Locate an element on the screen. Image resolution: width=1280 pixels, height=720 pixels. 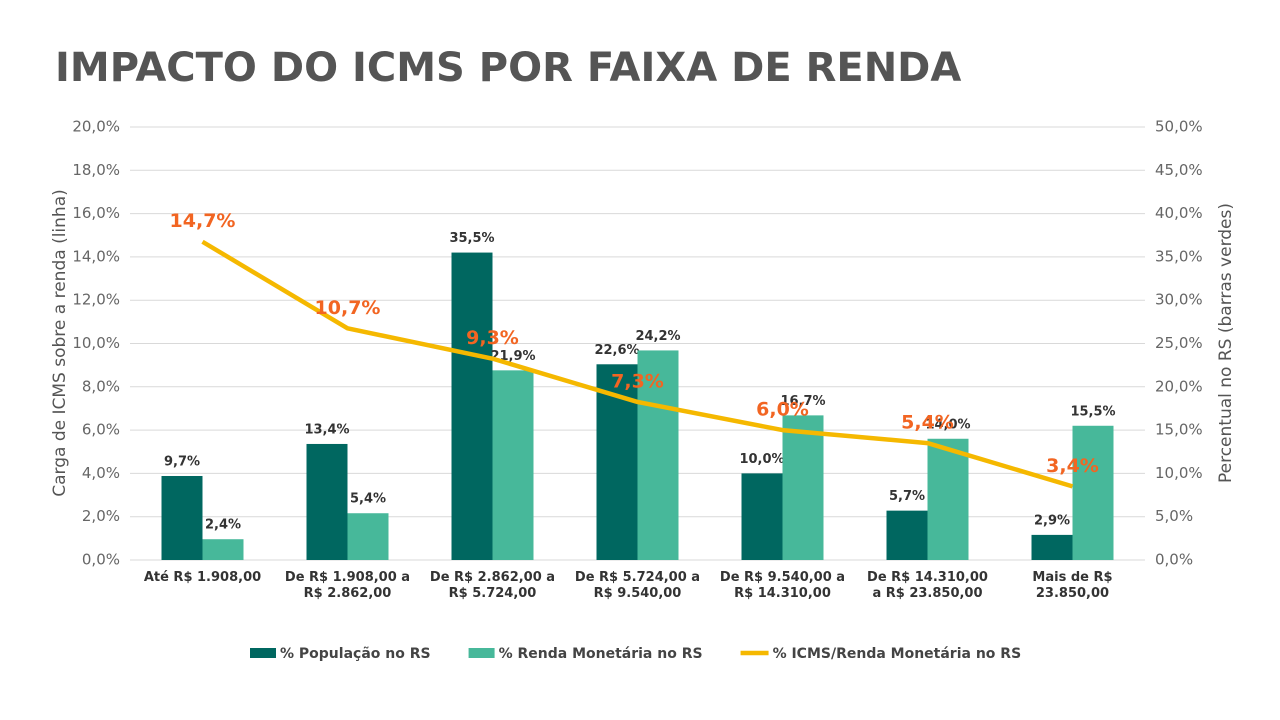
y2-tick-label: 40,0% is located at coordinates (1179, 213).